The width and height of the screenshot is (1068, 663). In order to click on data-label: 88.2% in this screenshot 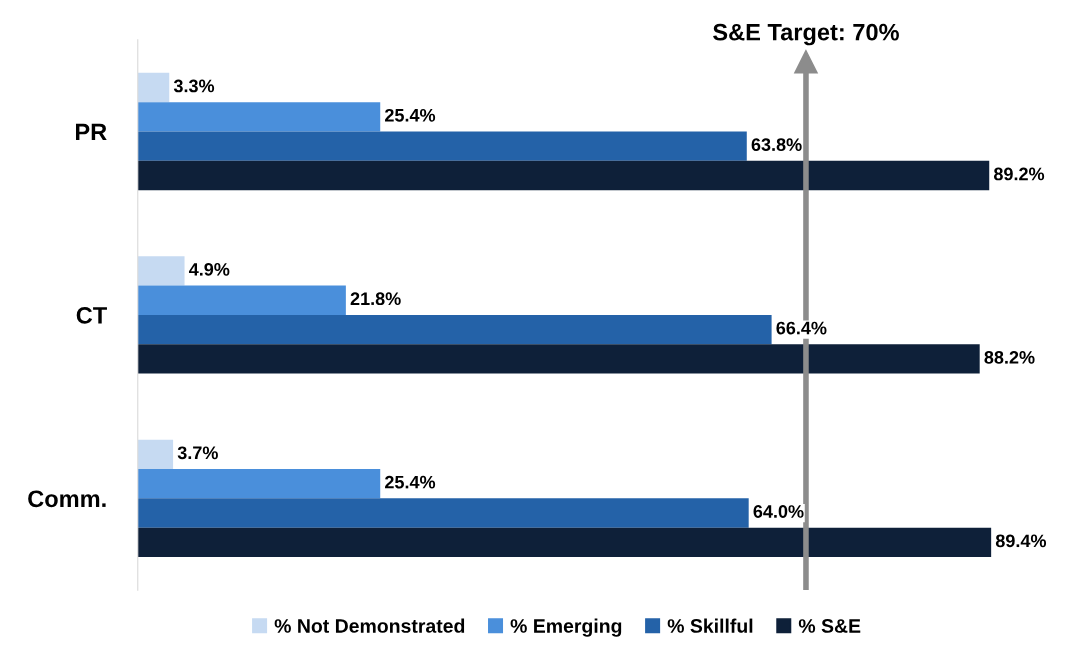, I will do `click(1009, 357)`.